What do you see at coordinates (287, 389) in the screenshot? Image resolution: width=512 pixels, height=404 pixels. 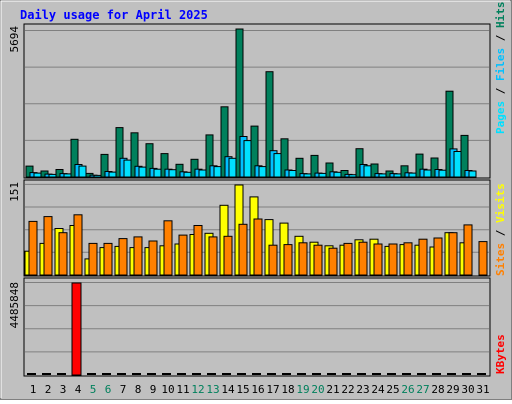 I see `x-label-day-18: 18` at bounding box center [287, 389].